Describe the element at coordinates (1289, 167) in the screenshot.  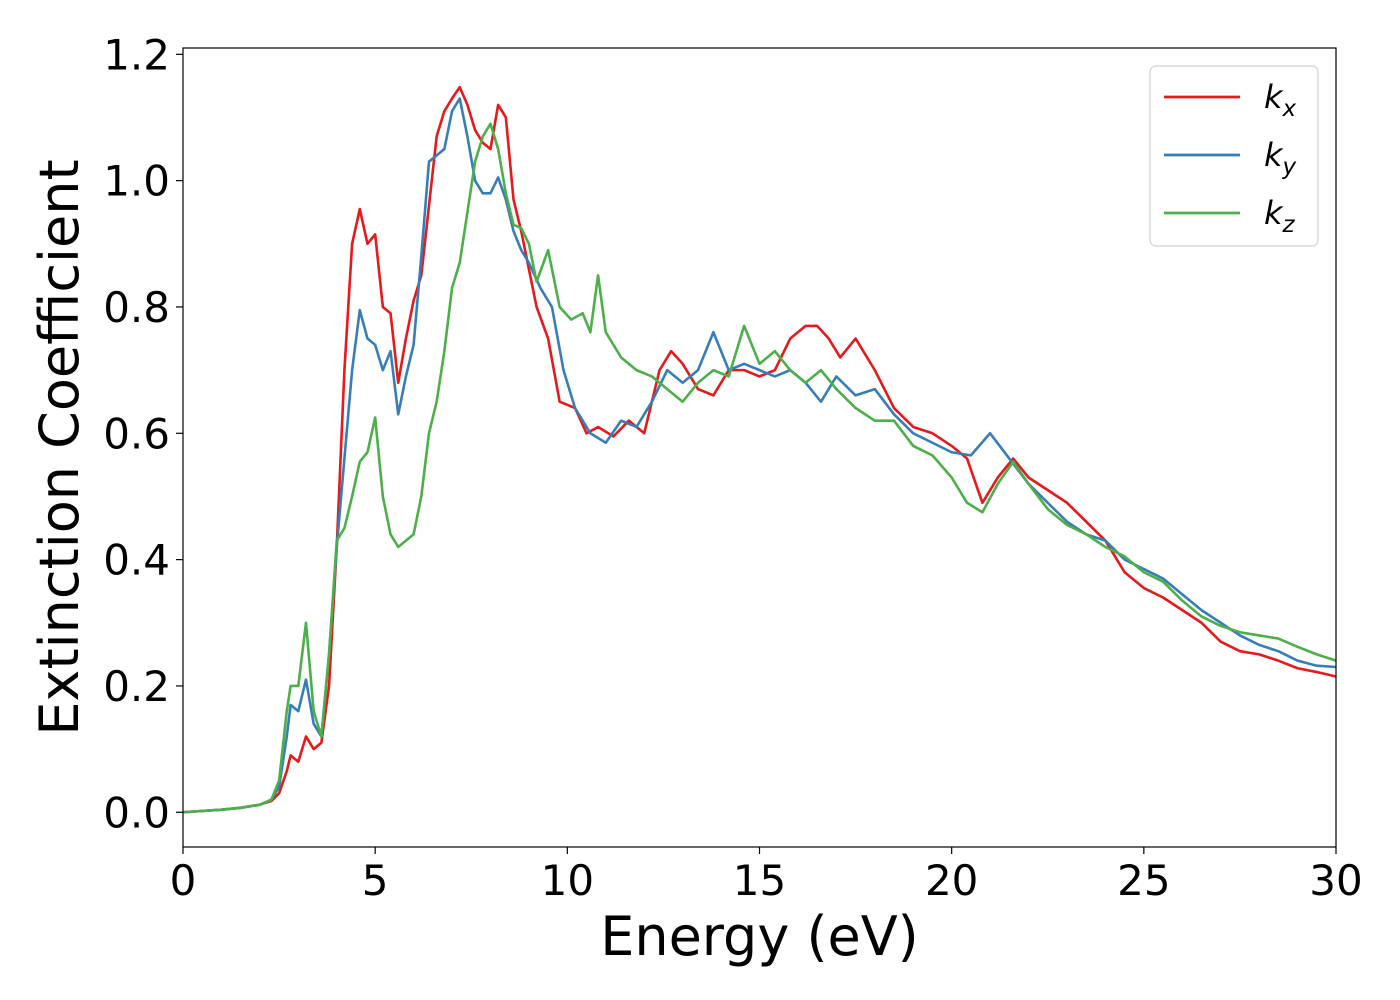
I see `legend-label-subscript: y` at that location.